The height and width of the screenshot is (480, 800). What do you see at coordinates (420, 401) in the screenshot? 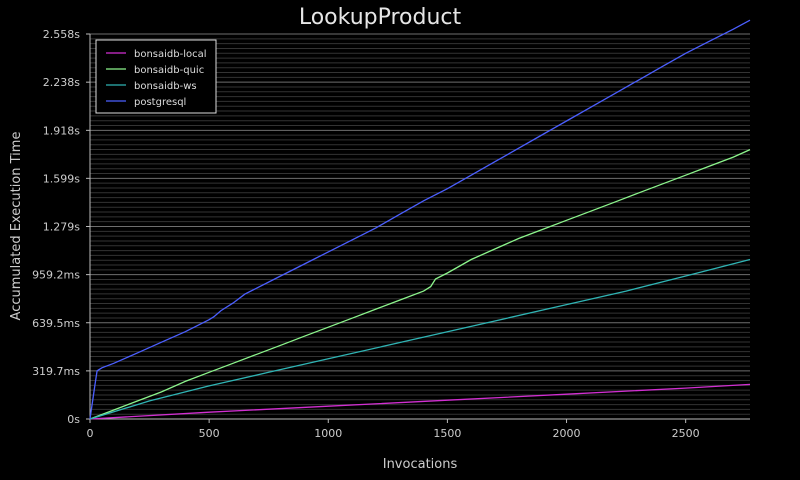
I see `series-line-bonsaidb-local` at bounding box center [420, 401].